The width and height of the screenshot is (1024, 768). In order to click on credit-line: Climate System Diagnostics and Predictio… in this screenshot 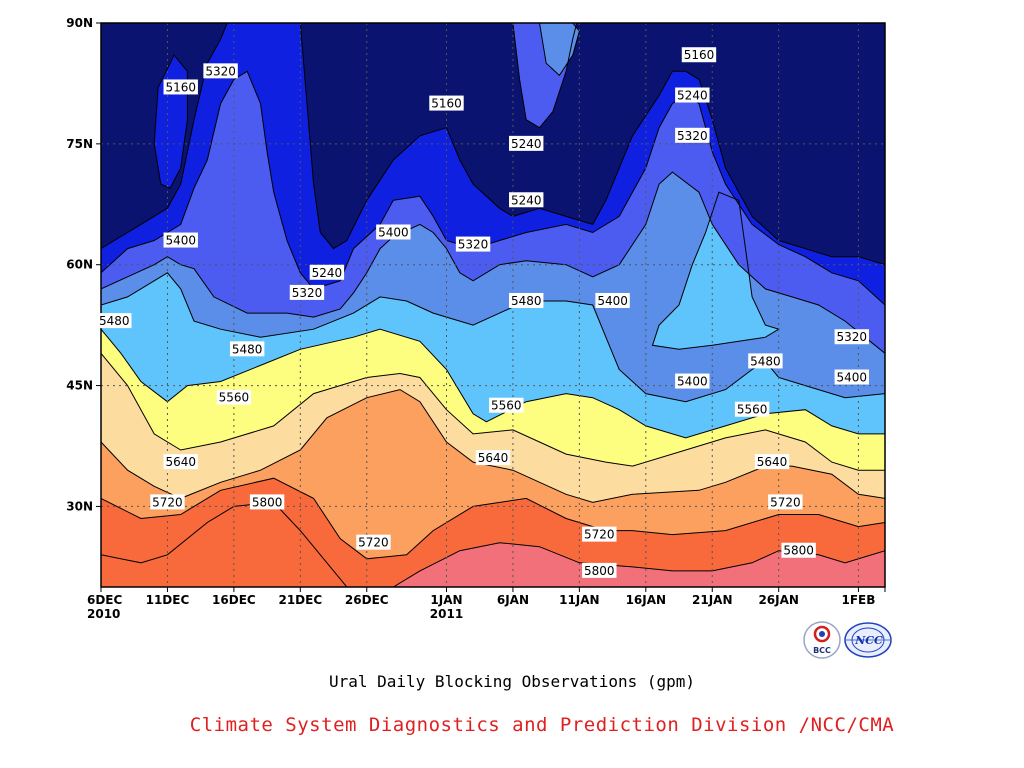, I will do `click(542, 725)`.